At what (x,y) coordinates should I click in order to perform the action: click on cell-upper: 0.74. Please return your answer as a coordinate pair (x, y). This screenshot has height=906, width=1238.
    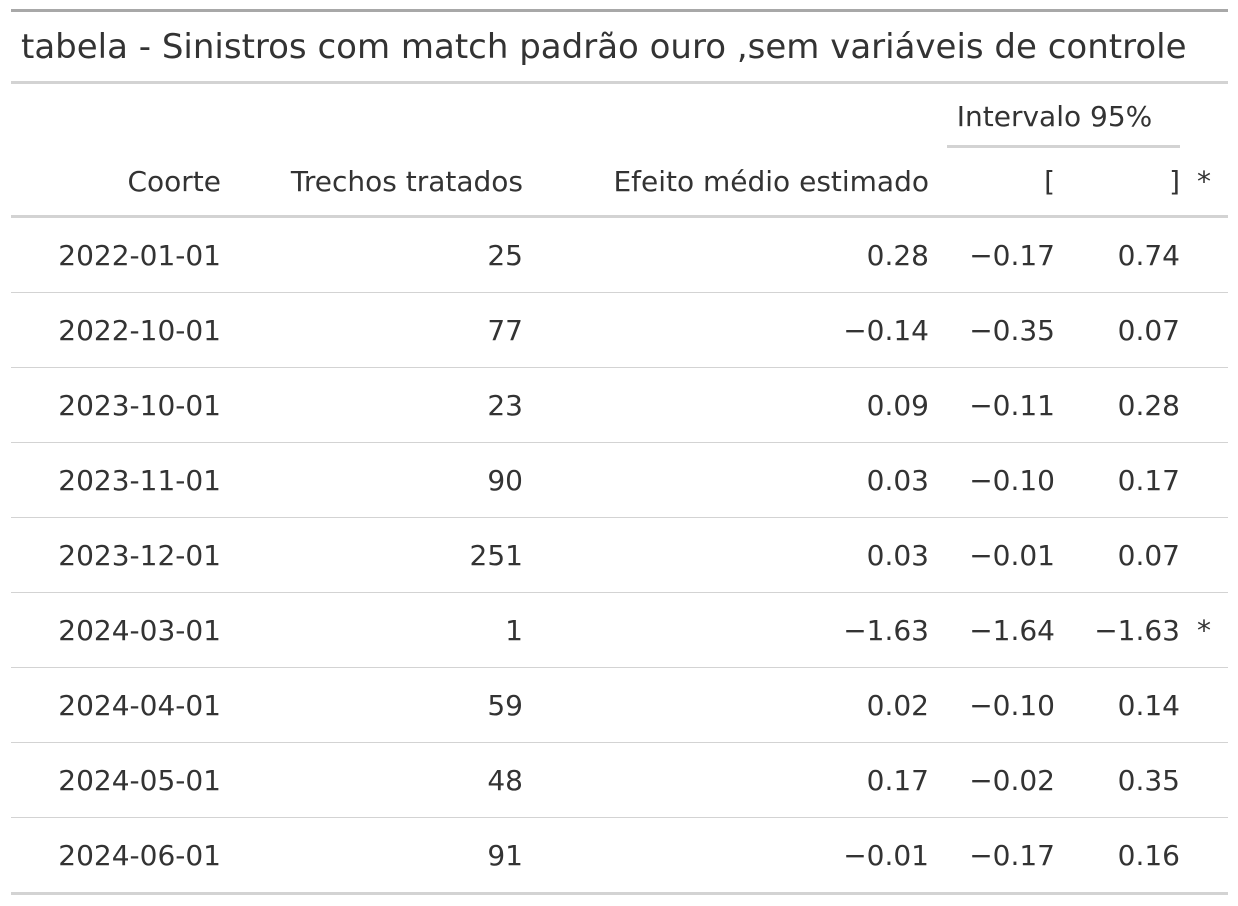
    Looking at the image, I should click on (1117, 254).